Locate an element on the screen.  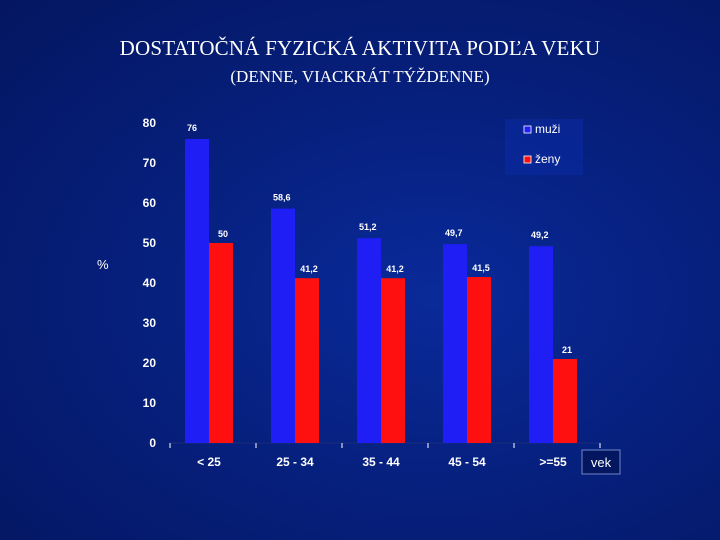
y-axis: 0 10 20 30 40 50 60 70 80 is located at coordinates (150, 283).